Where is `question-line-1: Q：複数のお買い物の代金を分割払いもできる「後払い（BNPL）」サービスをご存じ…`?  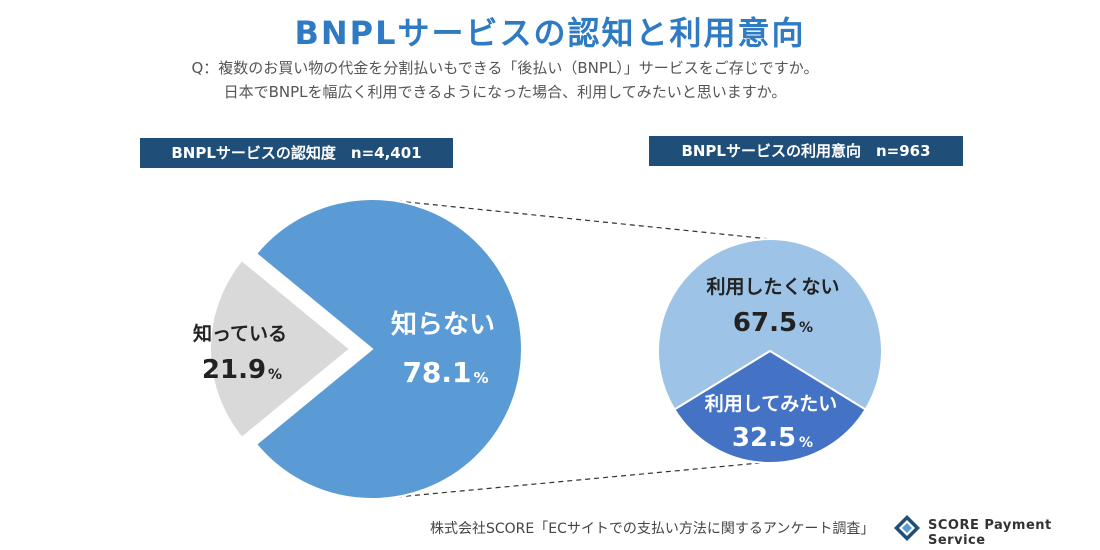 question-line-1: Q：複数のお買い物の代金を分割払いもできる「後払い（BNPL）」サービスをご存じ… is located at coordinates (505, 68).